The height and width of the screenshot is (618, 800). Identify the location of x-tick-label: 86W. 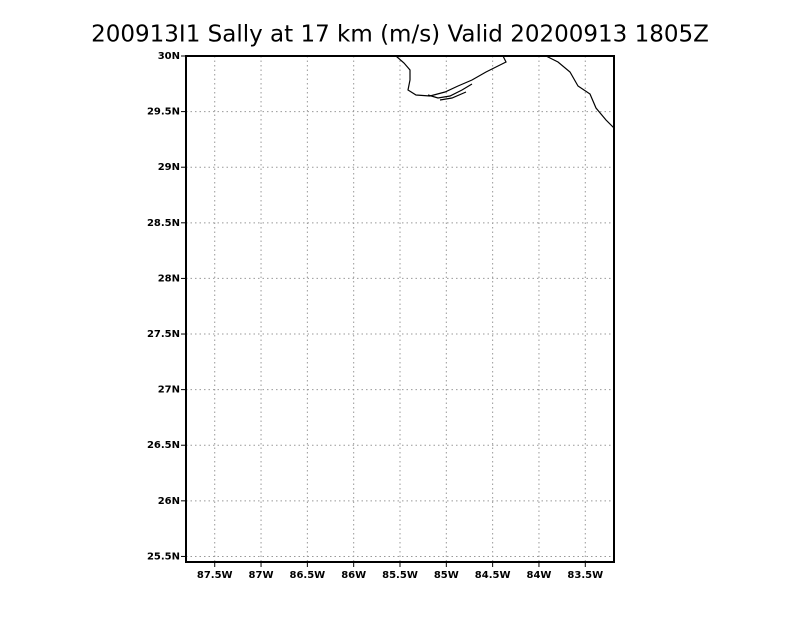
(353, 575).